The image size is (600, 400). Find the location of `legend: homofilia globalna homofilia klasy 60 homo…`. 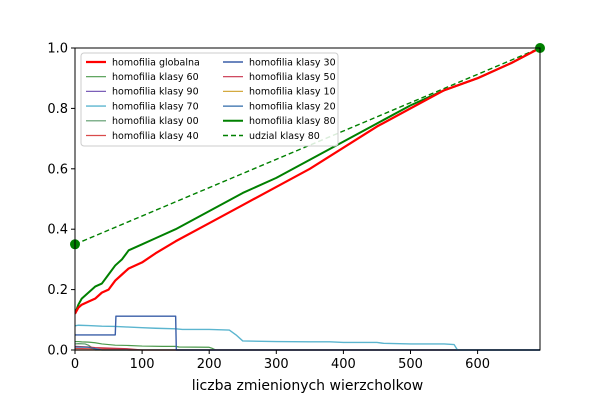

legend: homofilia globalna homofilia klasy 60 homo… is located at coordinates (209, 99).